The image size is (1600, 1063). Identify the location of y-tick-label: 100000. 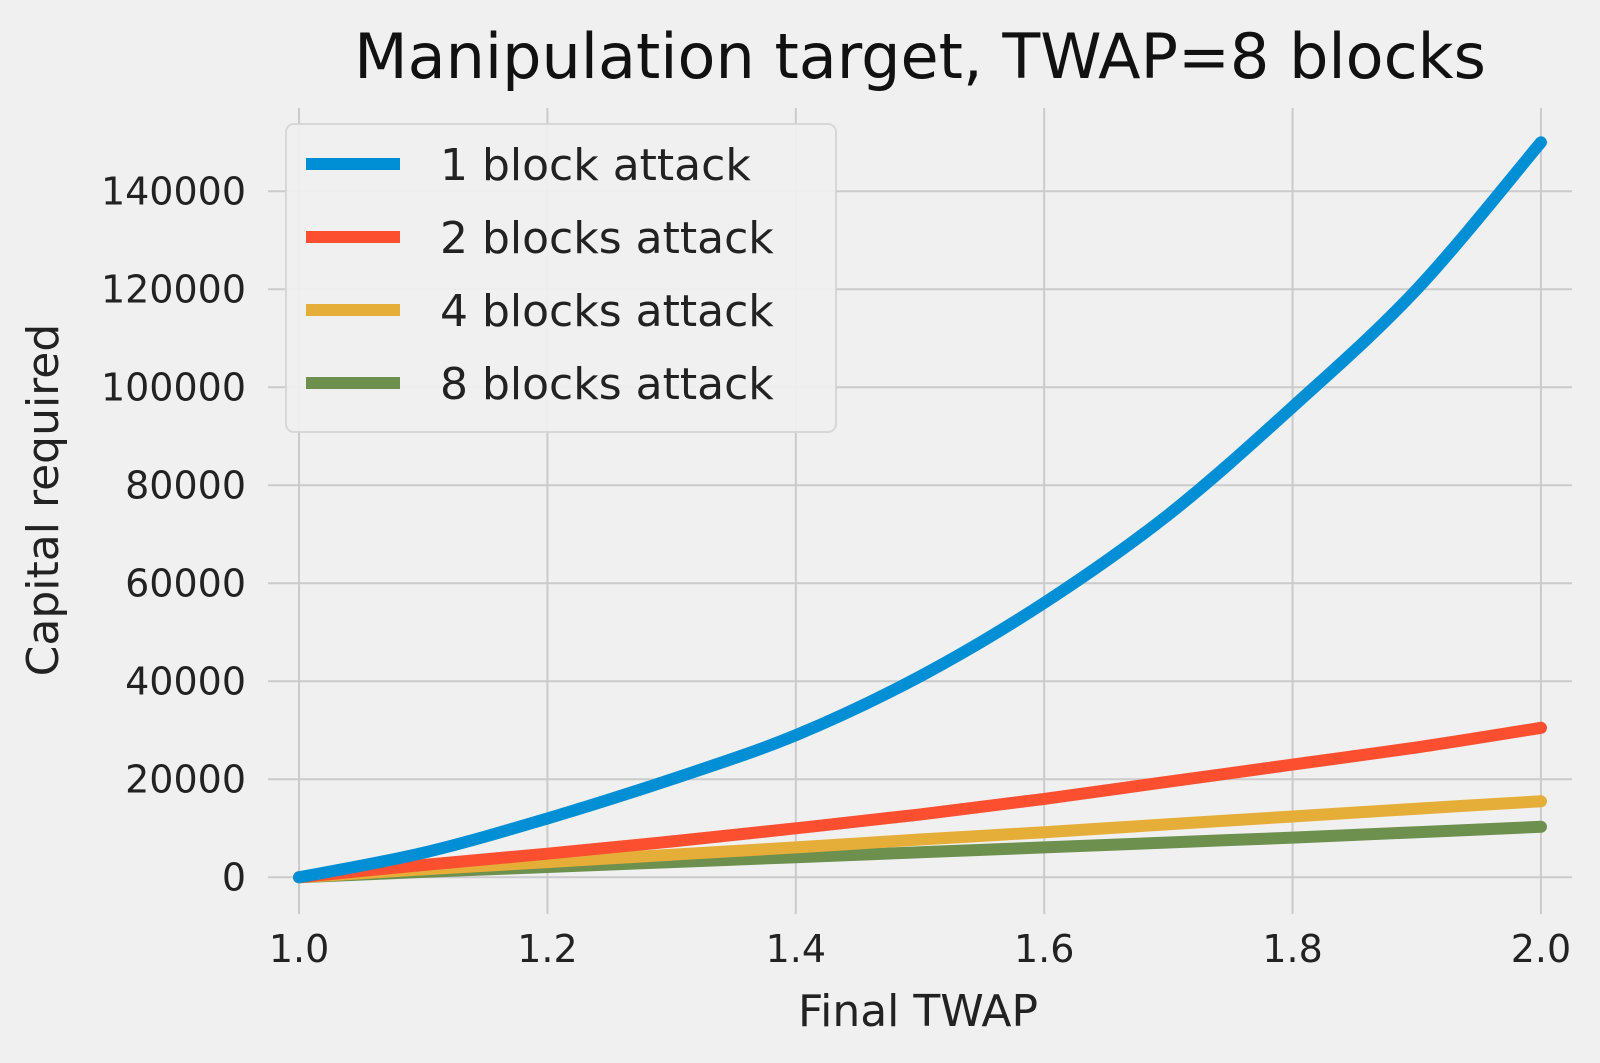
(173, 387).